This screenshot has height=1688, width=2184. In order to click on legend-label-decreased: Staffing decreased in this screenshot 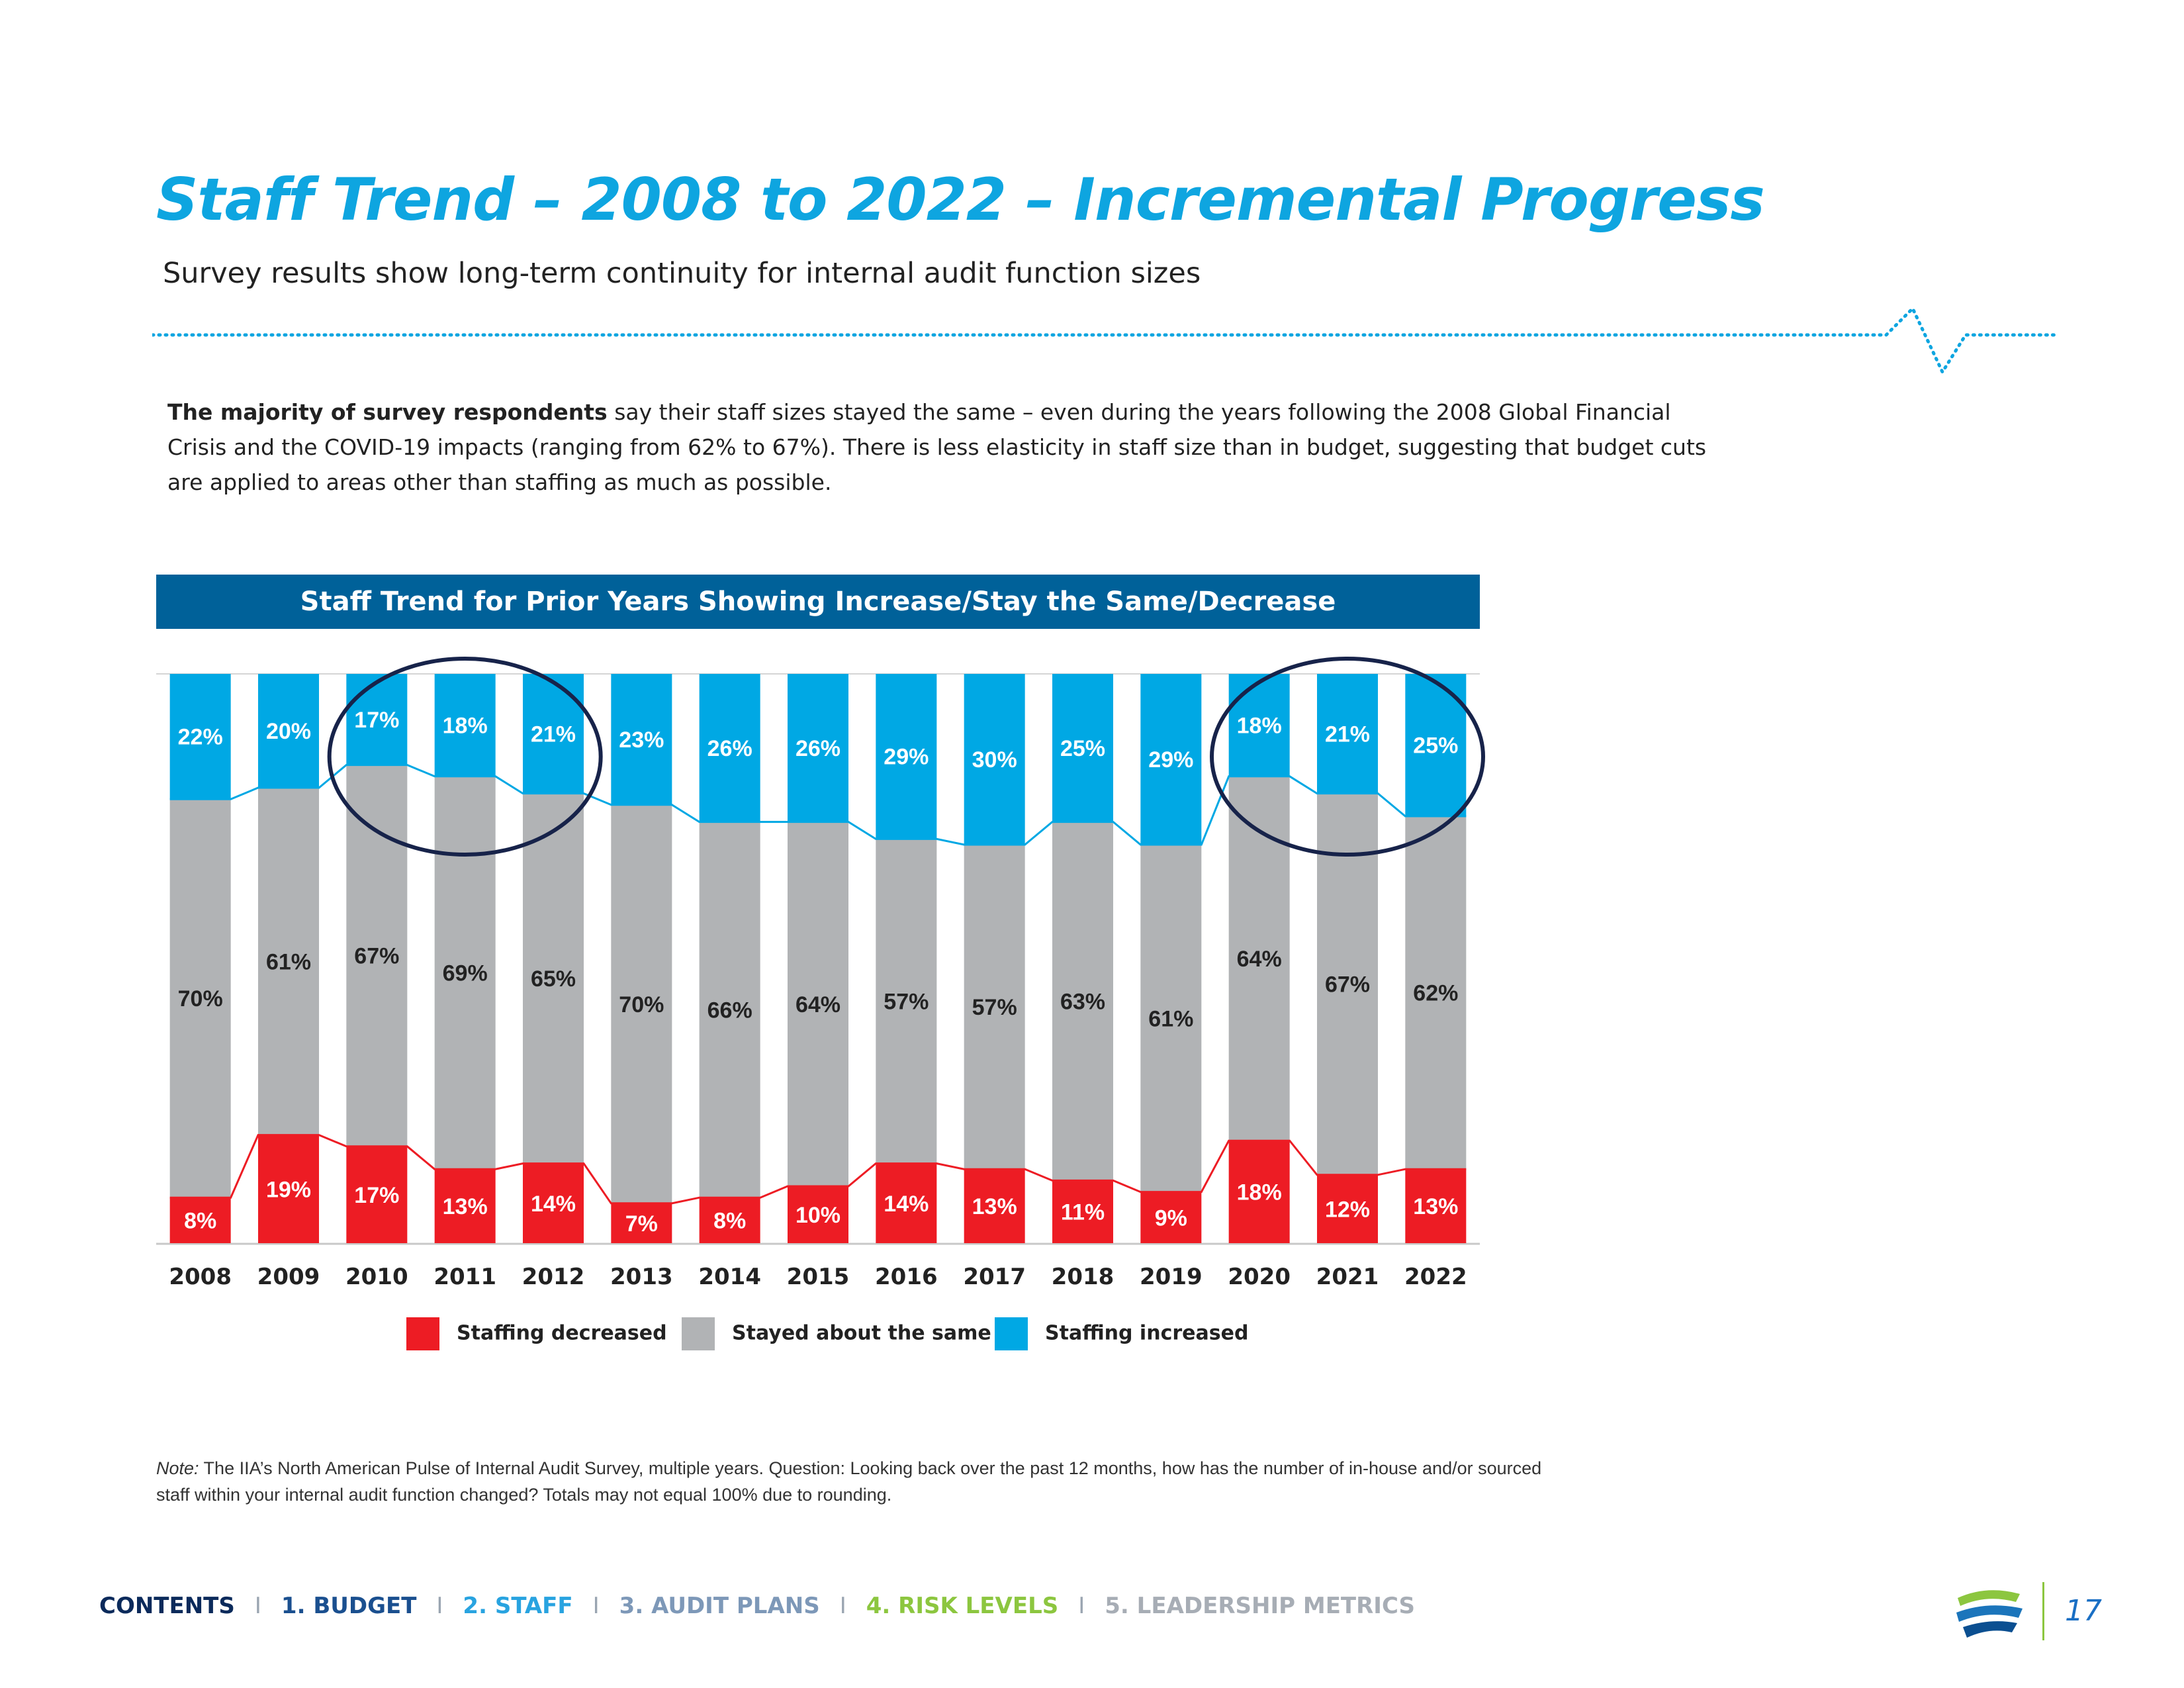, I will do `click(562, 1333)`.